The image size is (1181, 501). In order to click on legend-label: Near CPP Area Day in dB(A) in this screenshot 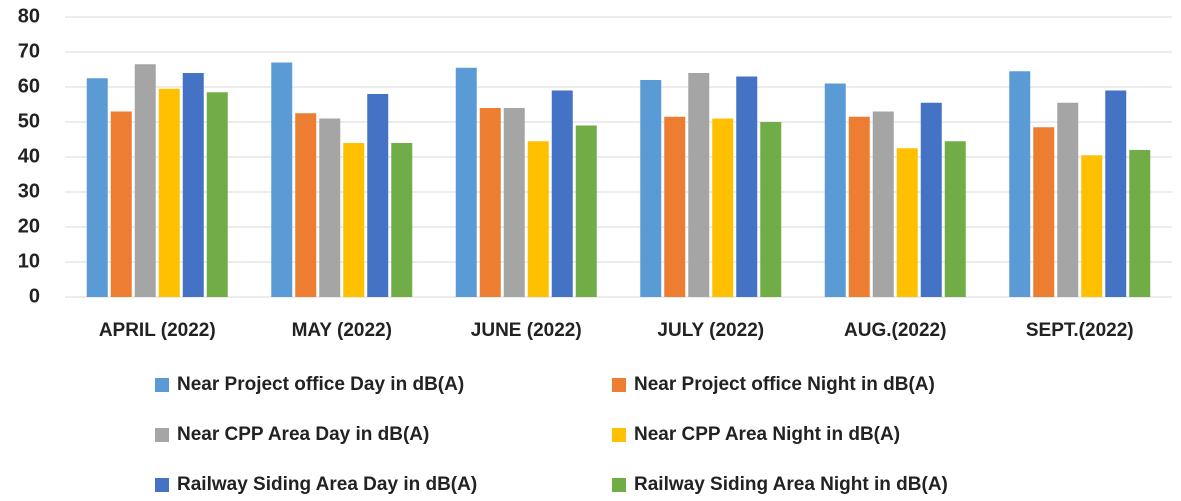, I will do `click(303, 434)`.